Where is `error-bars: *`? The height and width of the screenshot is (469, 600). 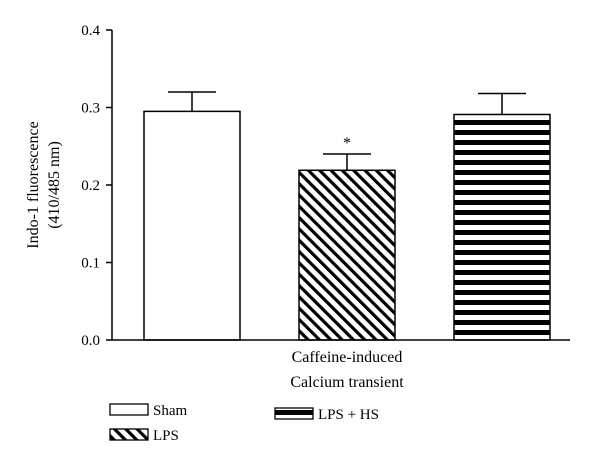
error-bars: * is located at coordinates (347, 131).